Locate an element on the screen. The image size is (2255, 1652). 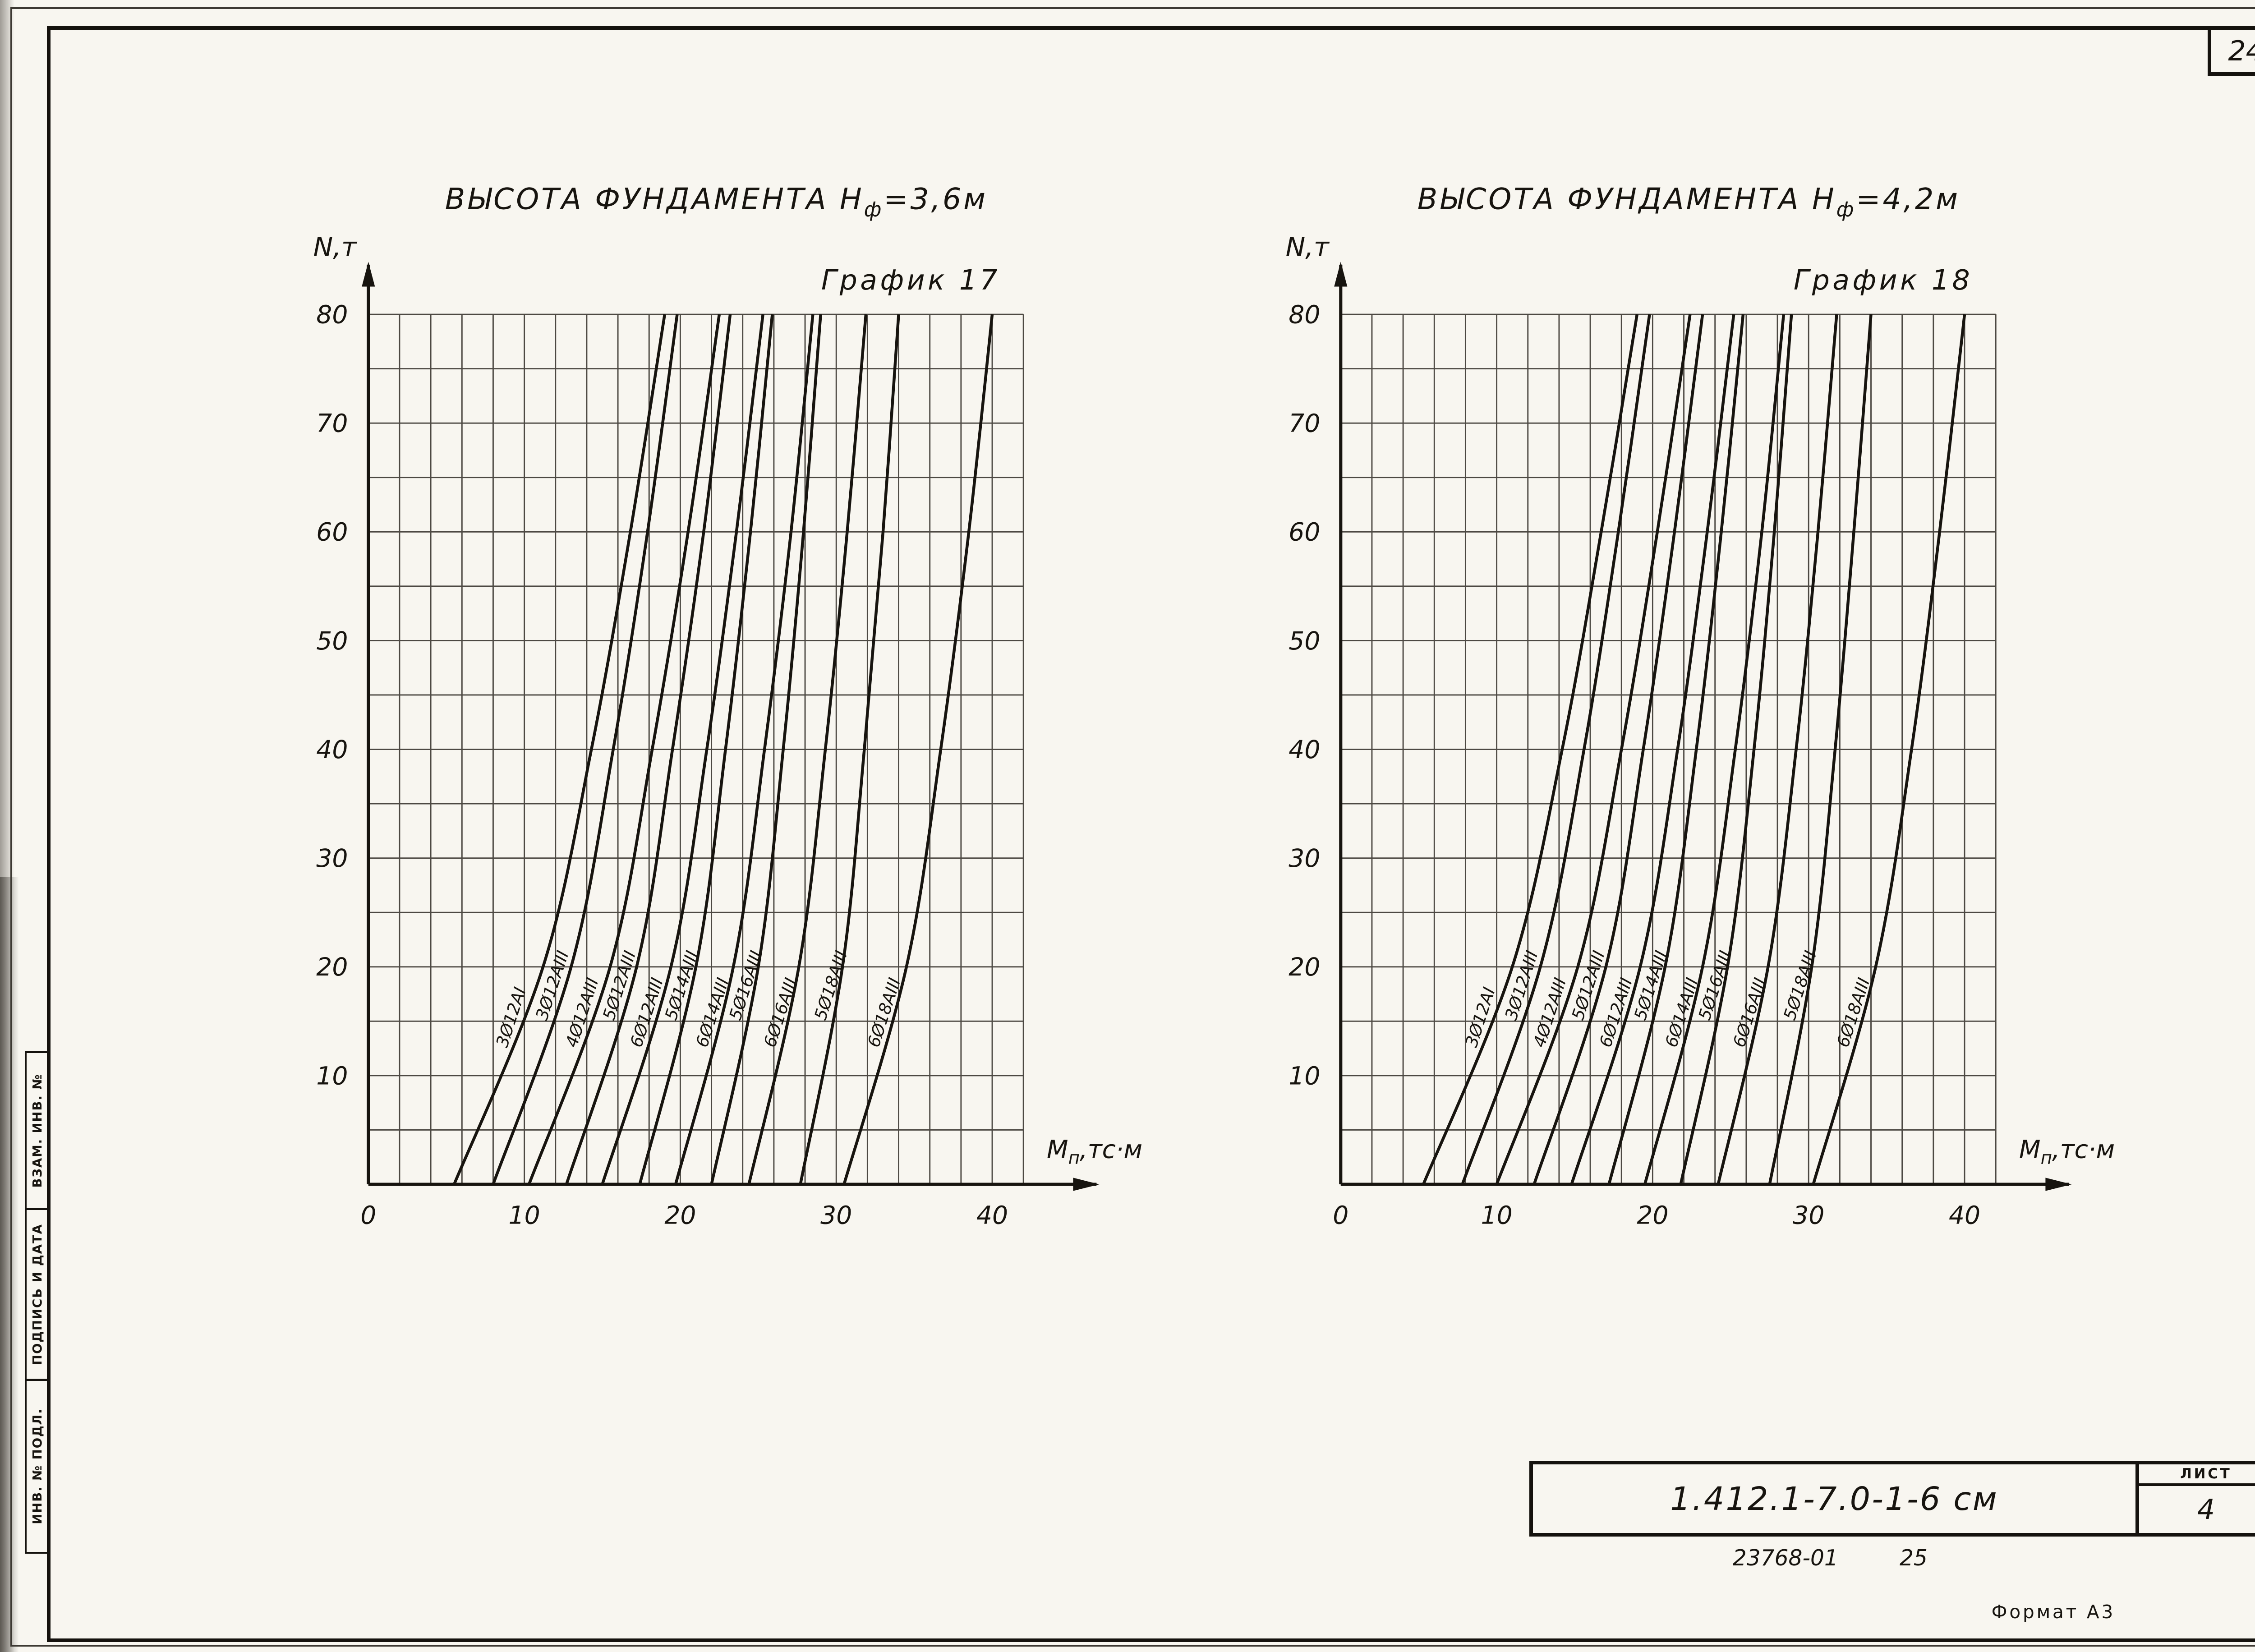
sheet-label: ЛИСТ is located at coordinates (2197, 1475).